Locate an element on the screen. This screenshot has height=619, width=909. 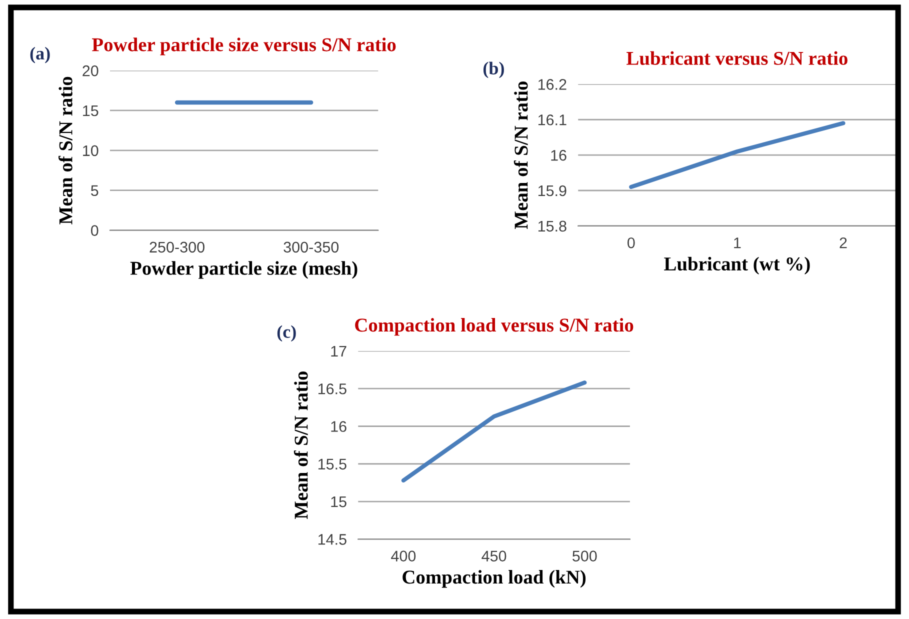
text: (b) is located at coordinates (493, 70).